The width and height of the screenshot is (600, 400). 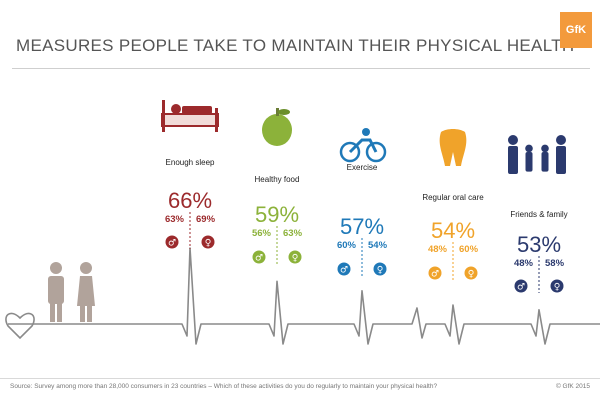 I want to click on heart-icon, so click(x=20, y=326).